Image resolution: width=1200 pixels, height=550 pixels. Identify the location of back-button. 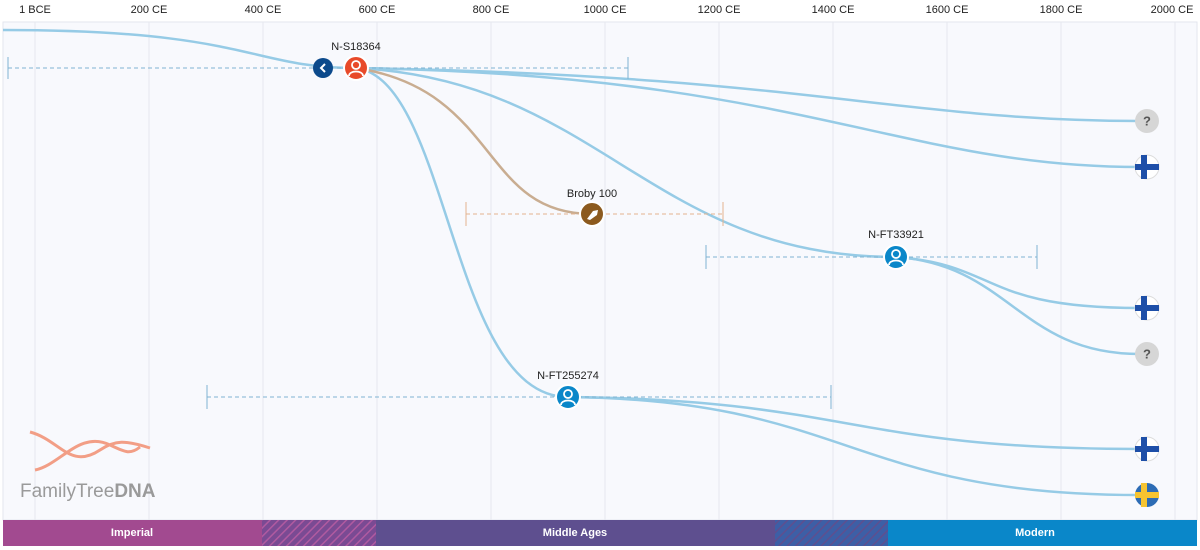
(323, 68).